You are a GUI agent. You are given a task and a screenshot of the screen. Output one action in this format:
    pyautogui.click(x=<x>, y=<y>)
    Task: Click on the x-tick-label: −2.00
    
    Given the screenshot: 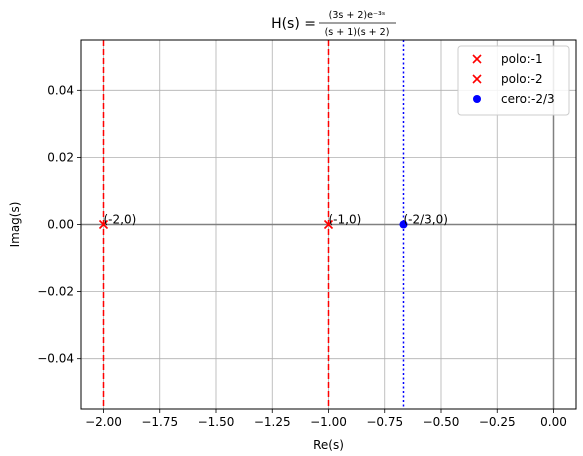 What is the action you would take?
    pyautogui.click(x=103, y=422)
    